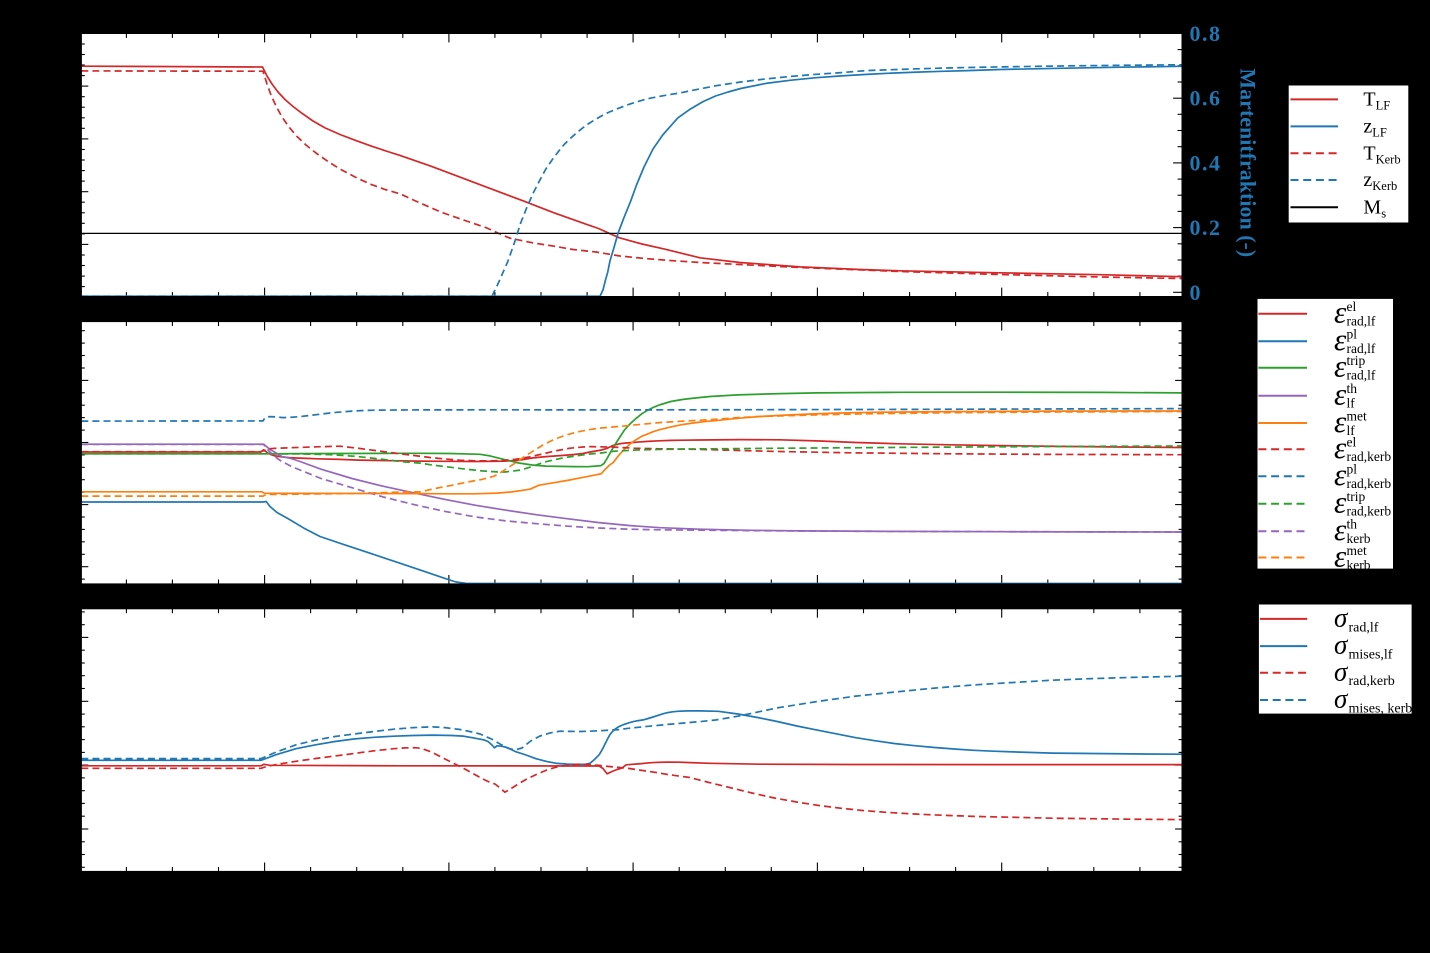 This screenshot has width=1430, height=953. Describe the element at coordinates (1248, 162) in the screenshot. I see `svg-text: Martenitfraktion (-)` at that location.